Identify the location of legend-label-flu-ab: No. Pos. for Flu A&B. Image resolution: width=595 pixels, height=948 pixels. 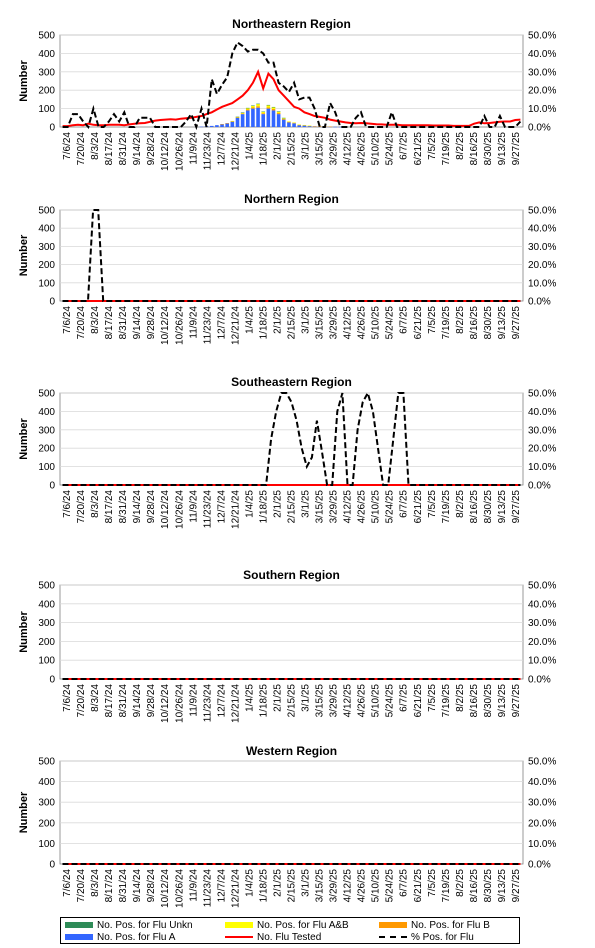
(303, 925).